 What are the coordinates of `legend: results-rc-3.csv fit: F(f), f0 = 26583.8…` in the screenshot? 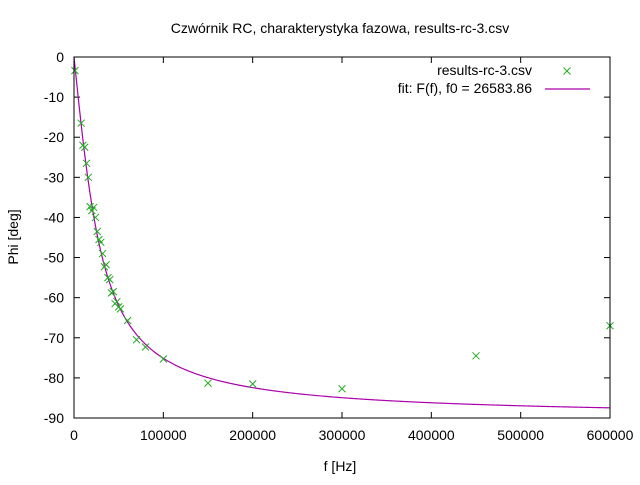 It's located at (494, 79).